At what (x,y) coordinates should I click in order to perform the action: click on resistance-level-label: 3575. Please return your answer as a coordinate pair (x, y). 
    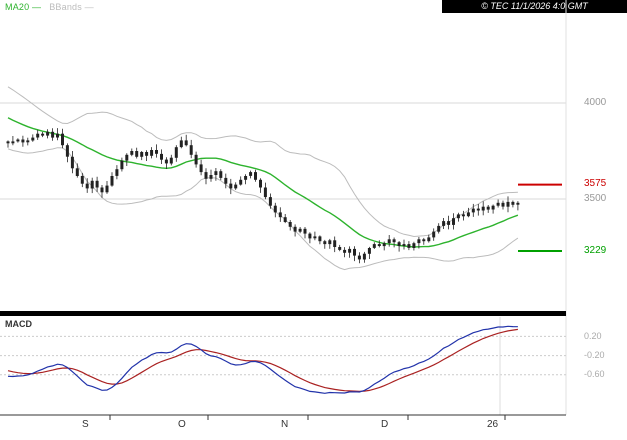
    Looking at the image, I should click on (595, 183).